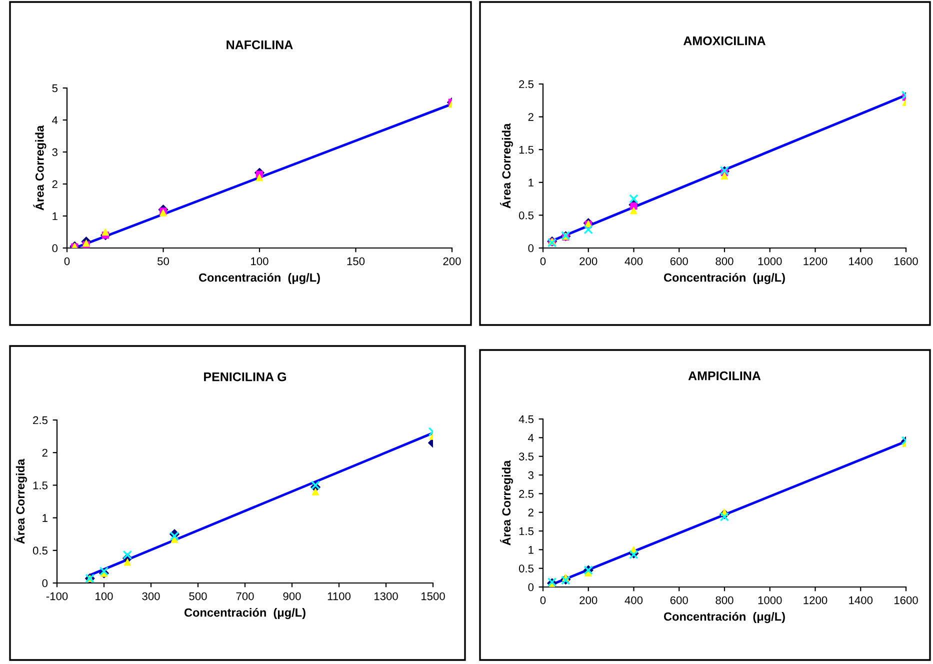 This screenshot has width=933, height=664. What do you see at coordinates (163, 261) in the screenshot?
I see `x-tick-label: 50` at bounding box center [163, 261].